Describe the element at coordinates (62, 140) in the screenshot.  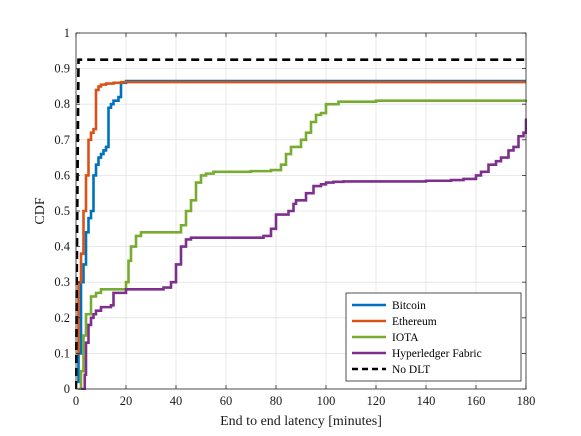
I see `y-tick-label: 0.7` at that location.